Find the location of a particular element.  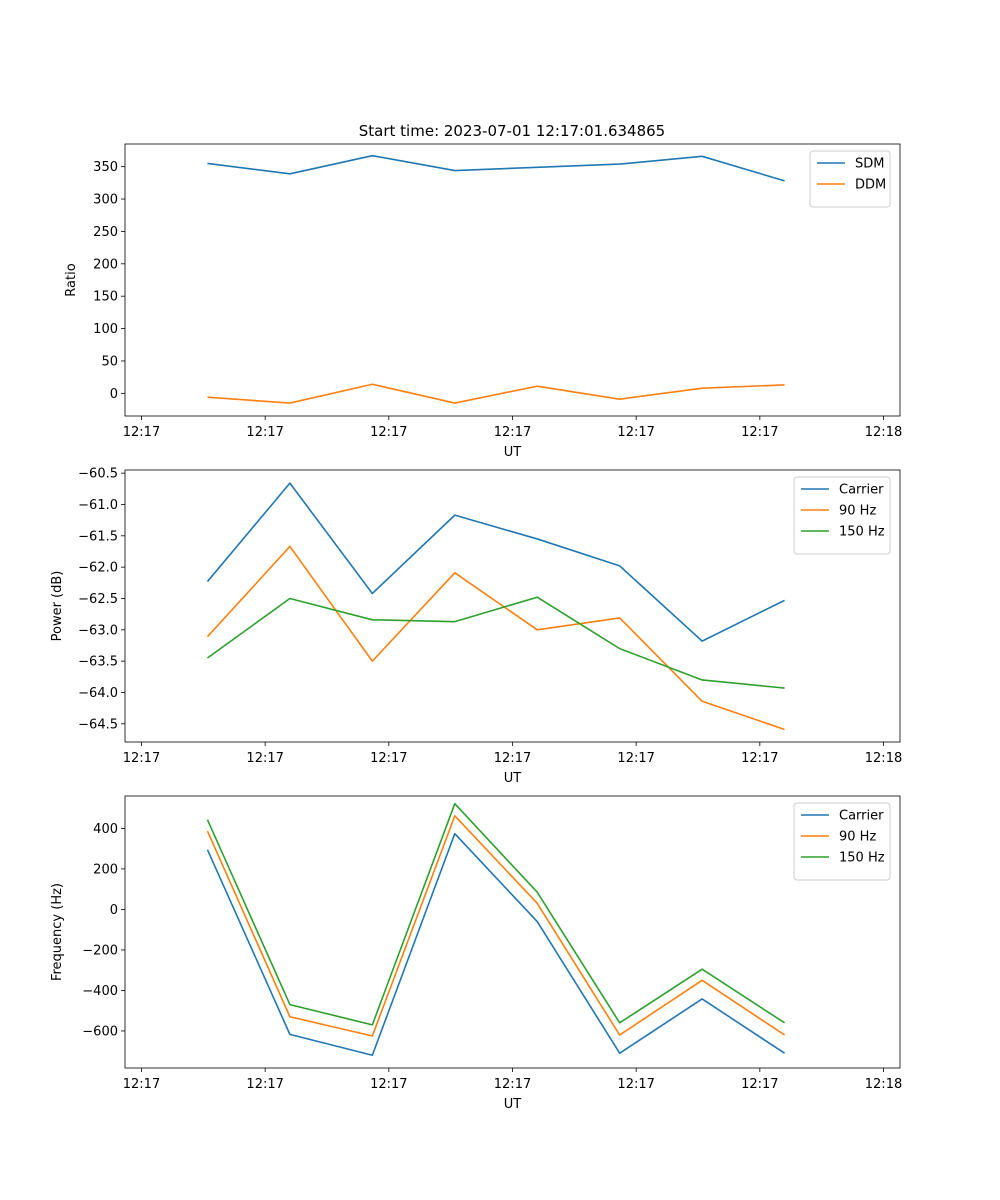

power-y-tick-label-5: −62.0 is located at coordinates (98, 568).